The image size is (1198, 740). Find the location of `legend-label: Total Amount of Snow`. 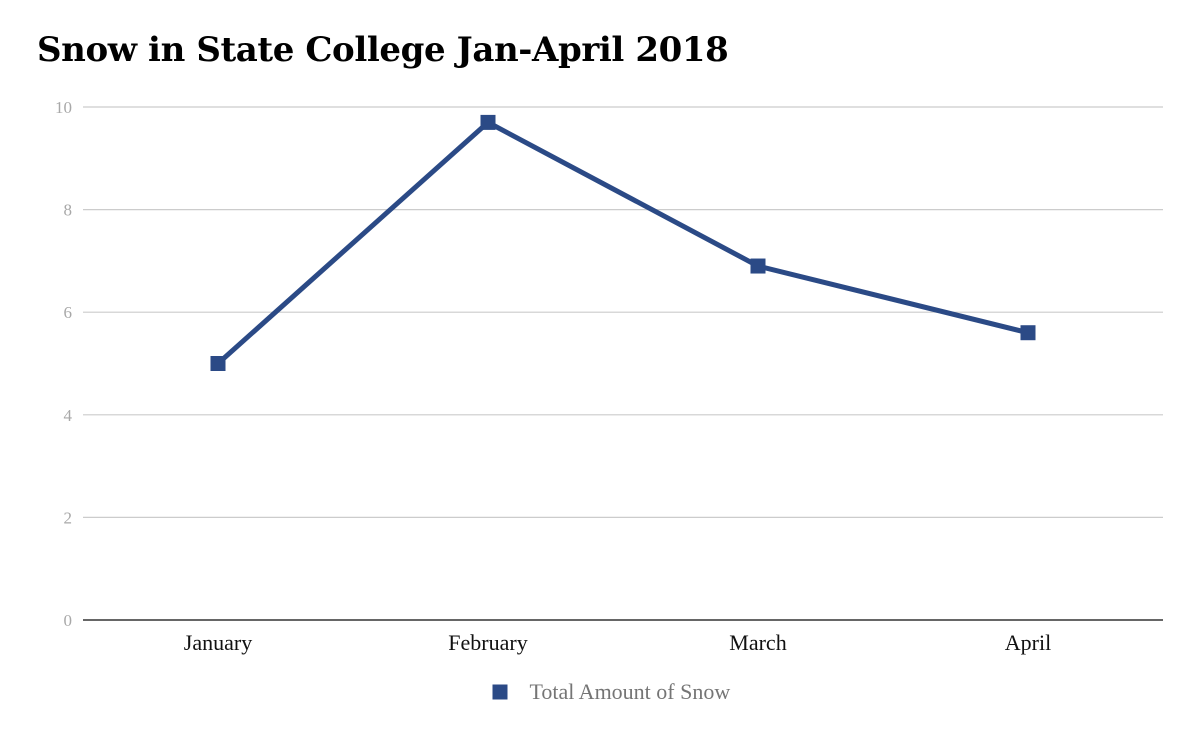

legend-label: Total Amount of Snow is located at coordinates (630, 691).